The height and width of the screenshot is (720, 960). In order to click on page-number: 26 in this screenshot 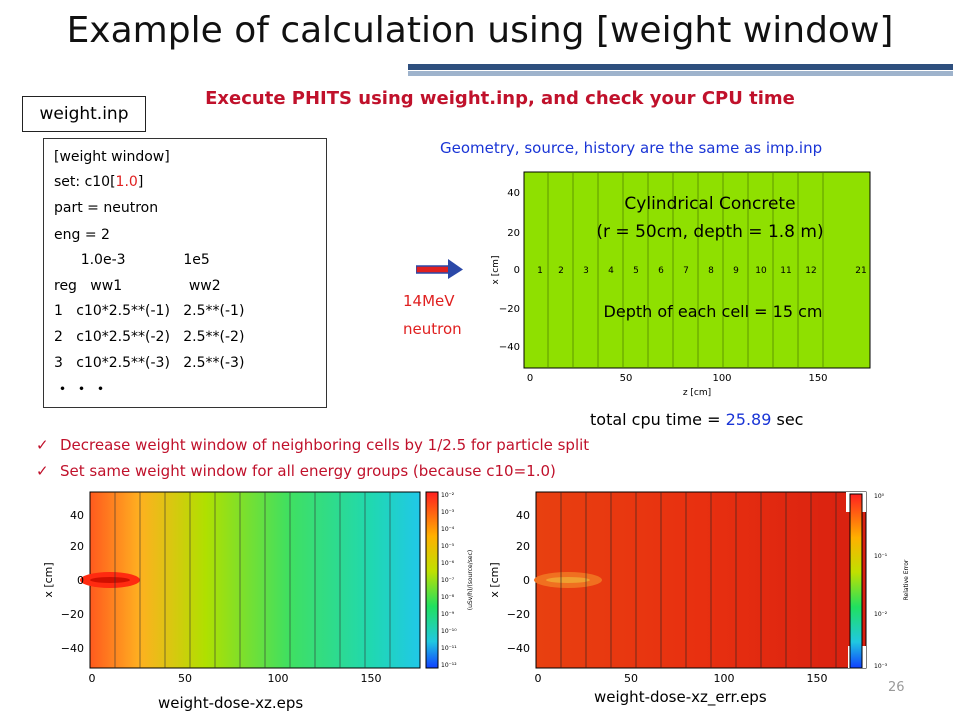, I will do `click(896, 687)`.